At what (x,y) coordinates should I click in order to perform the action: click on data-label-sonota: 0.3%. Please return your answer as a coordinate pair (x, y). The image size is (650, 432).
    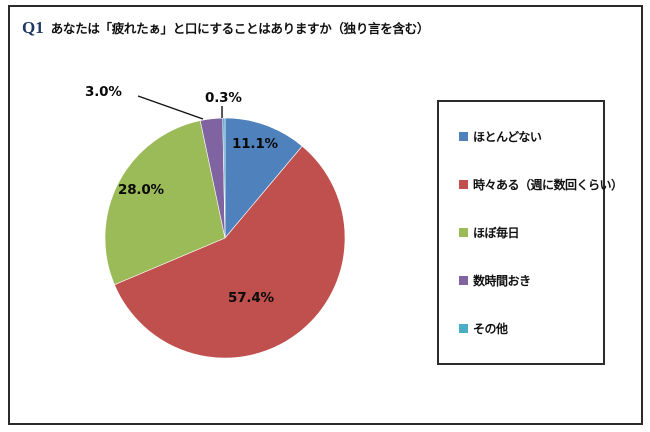
    Looking at the image, I should click on (223, 98).